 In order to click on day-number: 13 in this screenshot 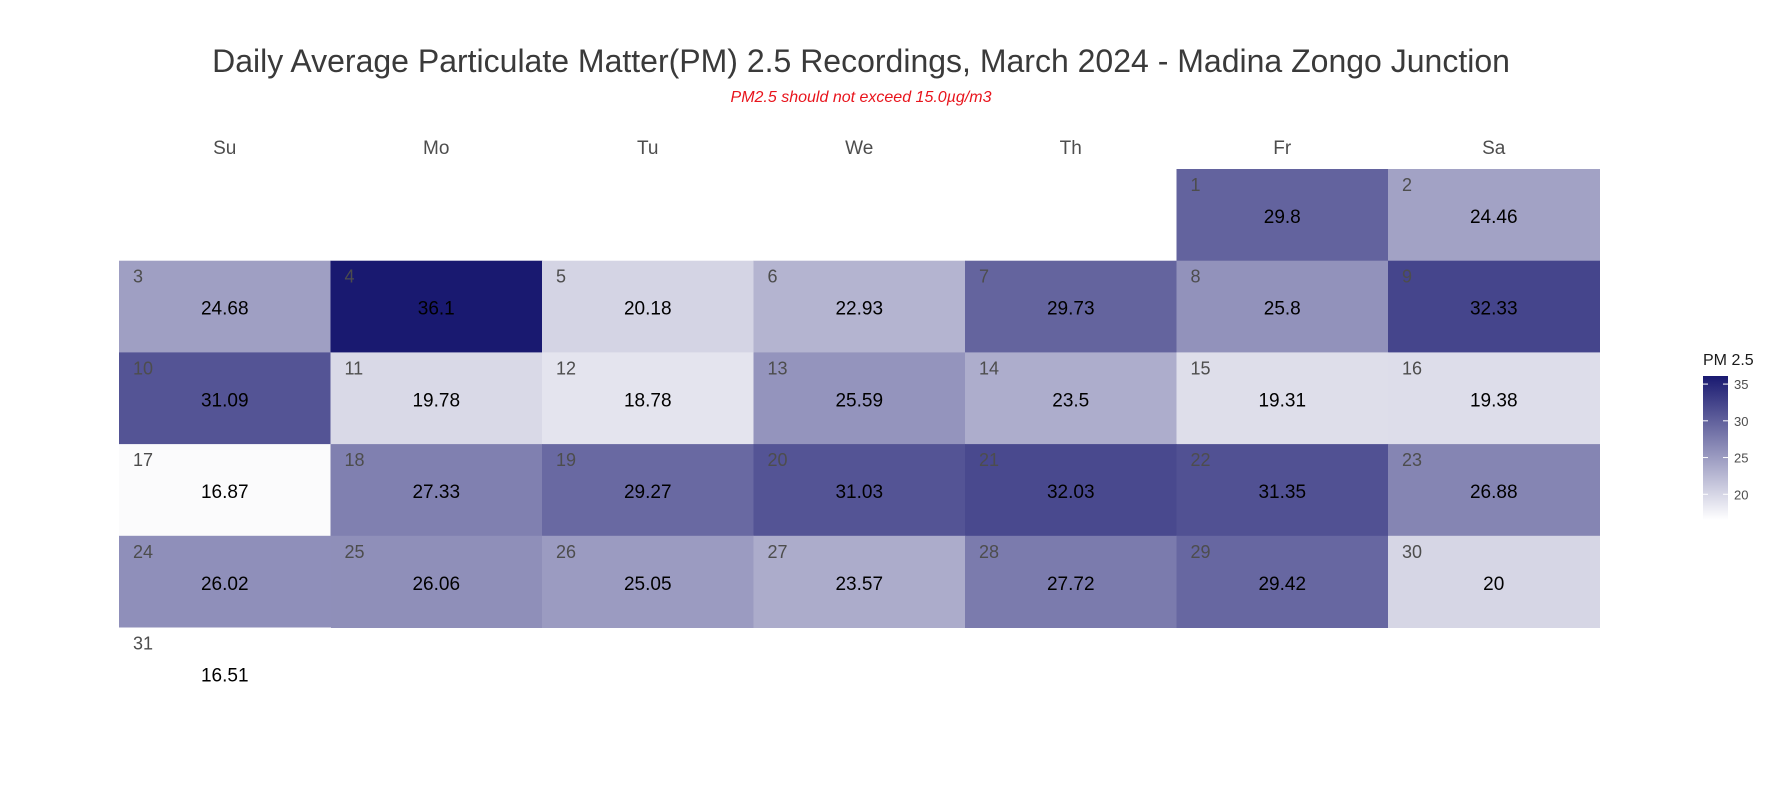, I will do `click(778, 368)`.